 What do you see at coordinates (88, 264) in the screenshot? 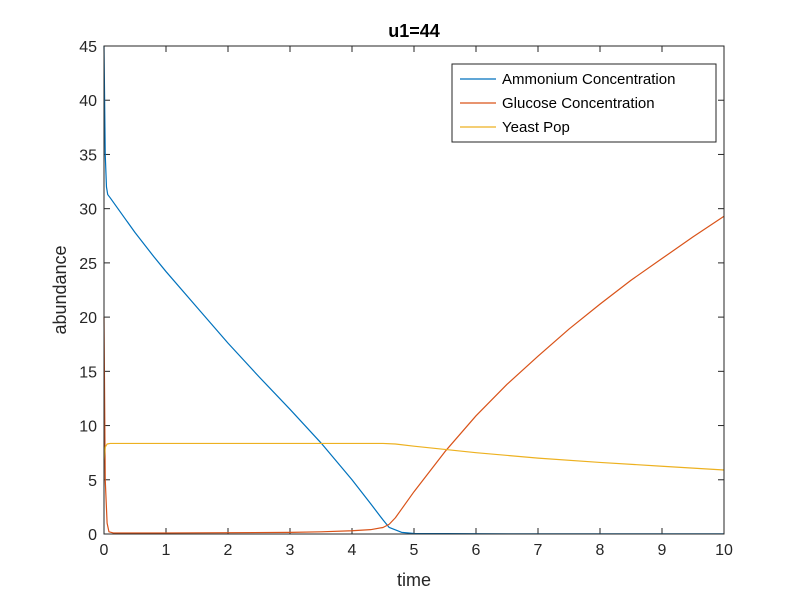
I see `y-tick-label: 25` at bounding box center [88, 264].